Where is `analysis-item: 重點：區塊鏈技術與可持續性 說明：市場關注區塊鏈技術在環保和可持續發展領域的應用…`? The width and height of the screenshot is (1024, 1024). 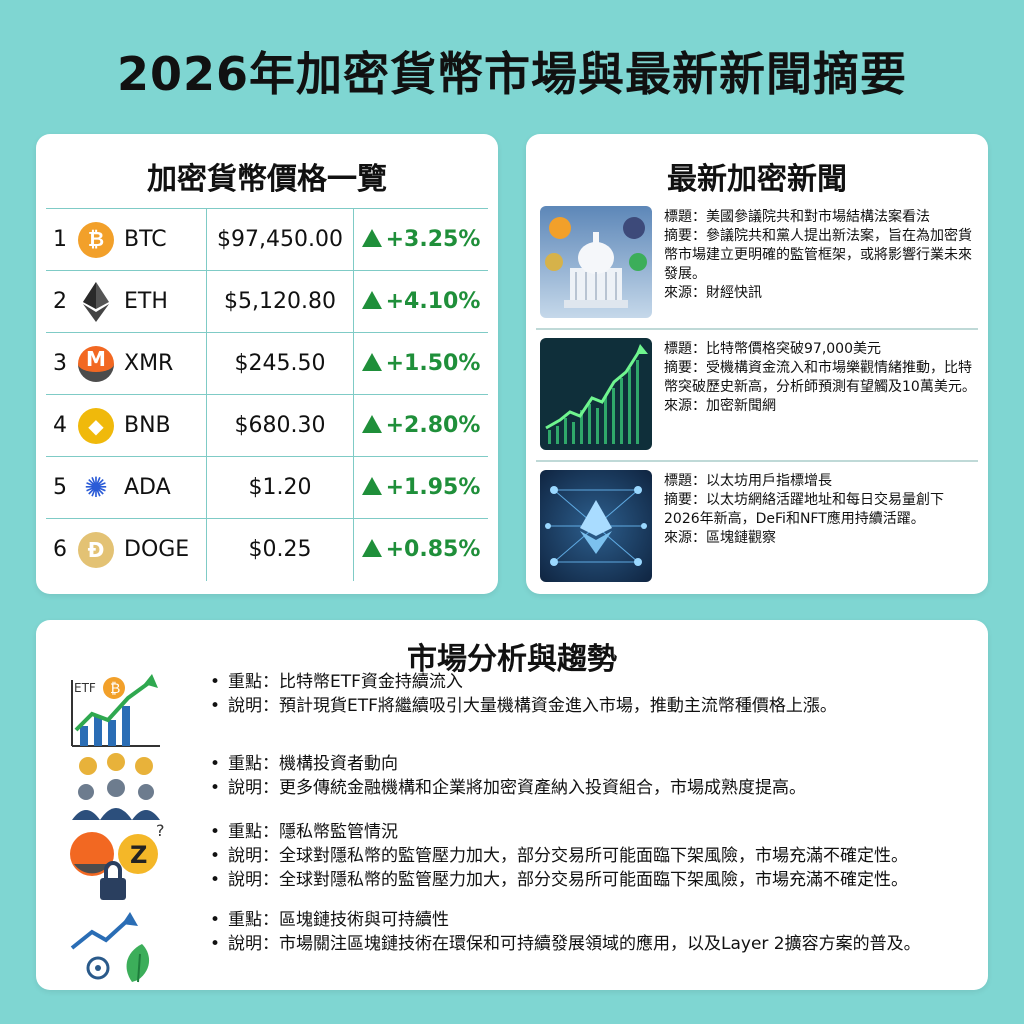
analysis-item: 重點：區塊鏈技術與可持續性 說明：市場關注區塊鏈技術在環保和可持續發展領域的應用… is located at coordinates (516, 948).